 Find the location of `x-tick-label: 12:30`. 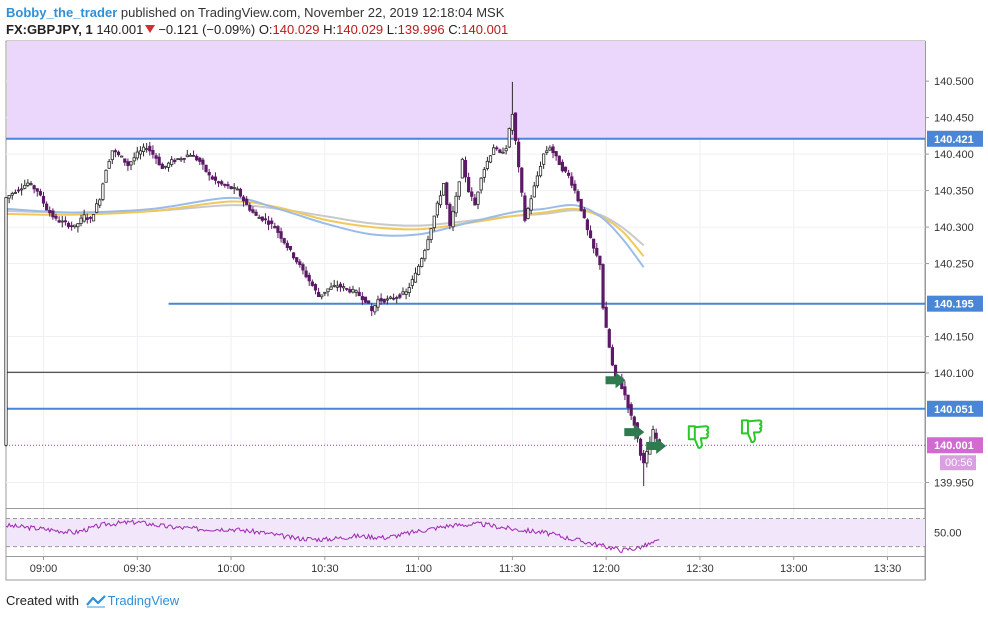

x-tick-label: 12:30 is located at coordinates (700, 569).